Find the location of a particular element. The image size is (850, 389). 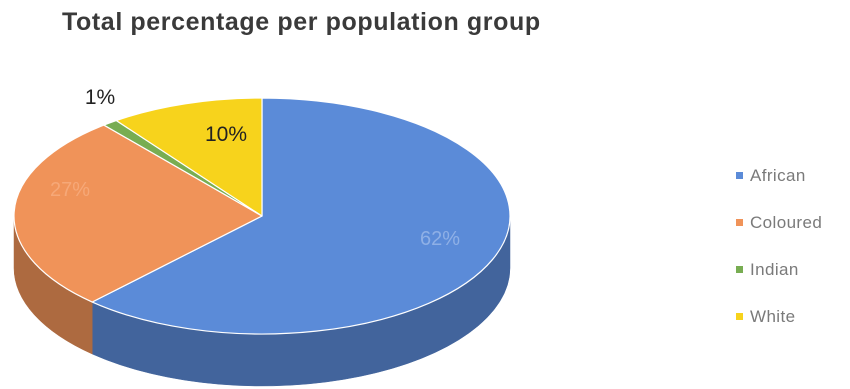

pie-slice-white is located at coordinates (189, 157).